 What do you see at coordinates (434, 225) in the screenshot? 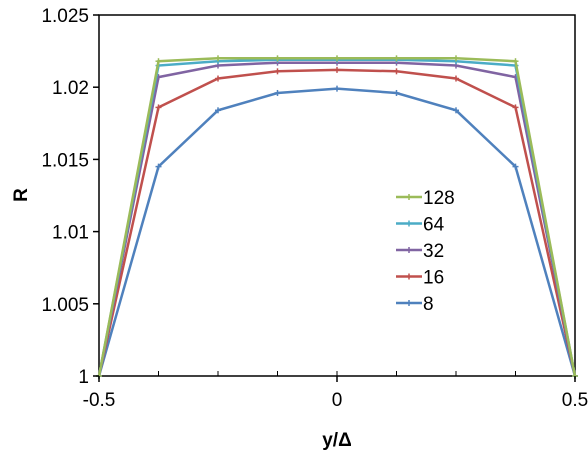
I see `legend-label: 64` at bounding box center [434, 225].